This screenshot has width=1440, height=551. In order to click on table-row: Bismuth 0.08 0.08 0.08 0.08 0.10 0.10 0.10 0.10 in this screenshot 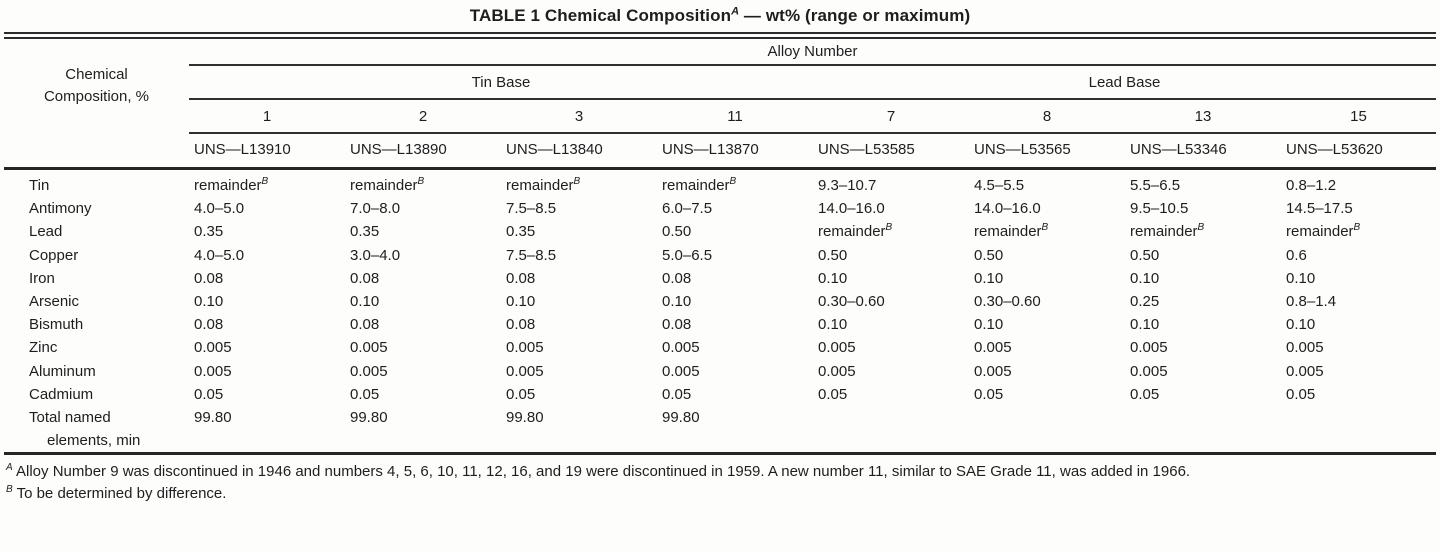, I will do `click(720, 324)`.